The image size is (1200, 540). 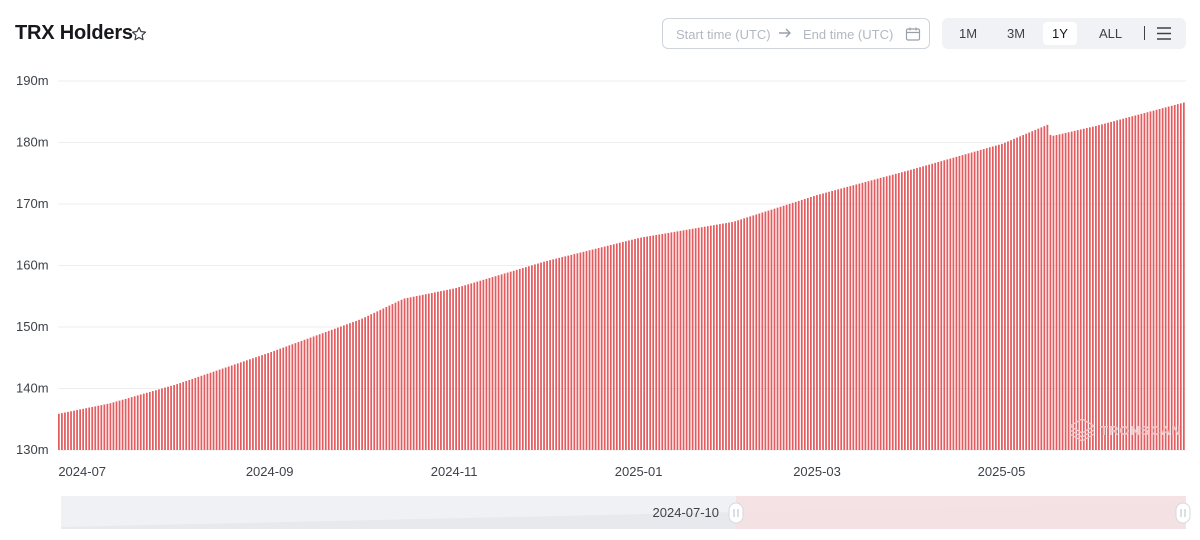 I want to click on start-time-input: Start time (UTC), so click(x=723, y=34).